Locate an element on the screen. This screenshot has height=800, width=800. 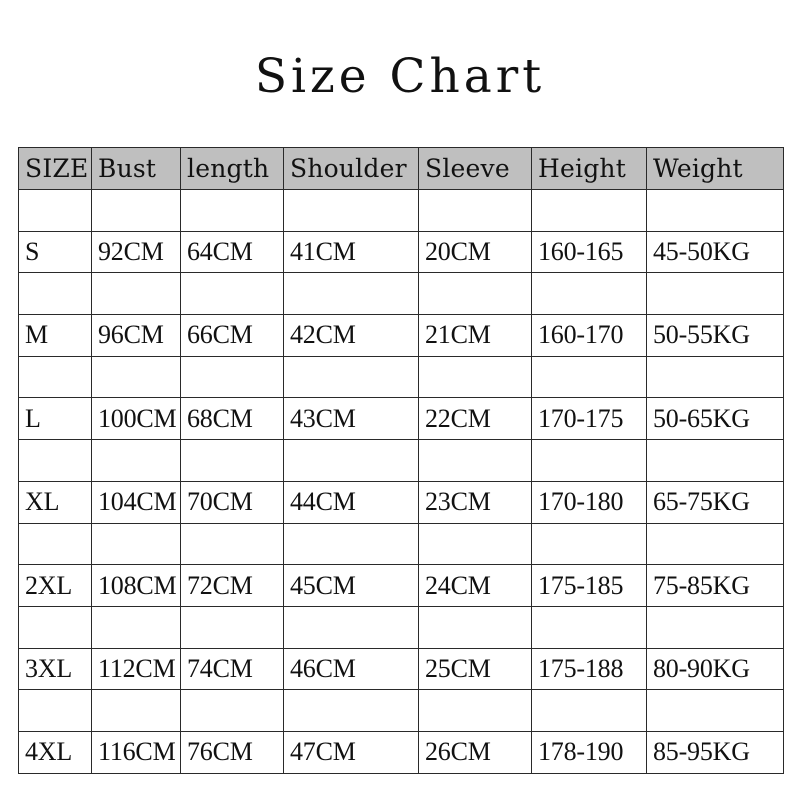
cell-shoulder: 41CM is located at coordinates (351, 252).